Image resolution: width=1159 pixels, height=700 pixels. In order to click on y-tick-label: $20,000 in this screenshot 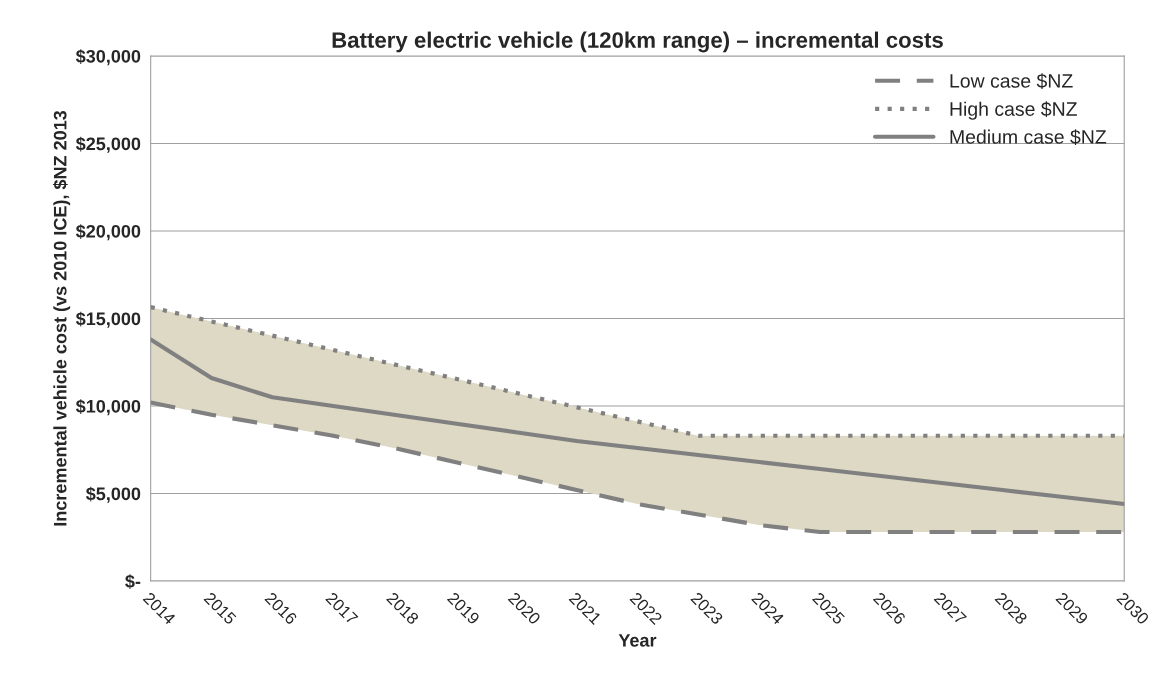, I will do `click(108, 232)`.